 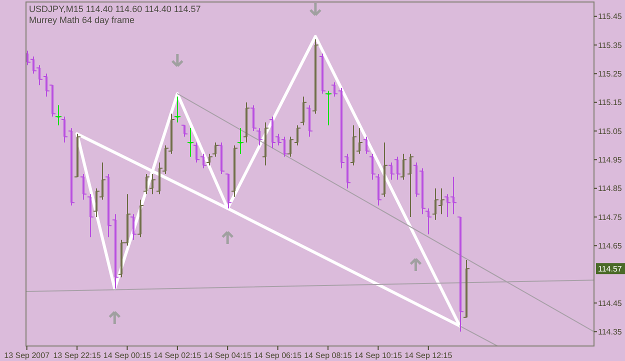 What do you see at coordinates (610, 189) in the screenshot?
I see `y-tick-label: 114.85` at bounding box center [610, 189].